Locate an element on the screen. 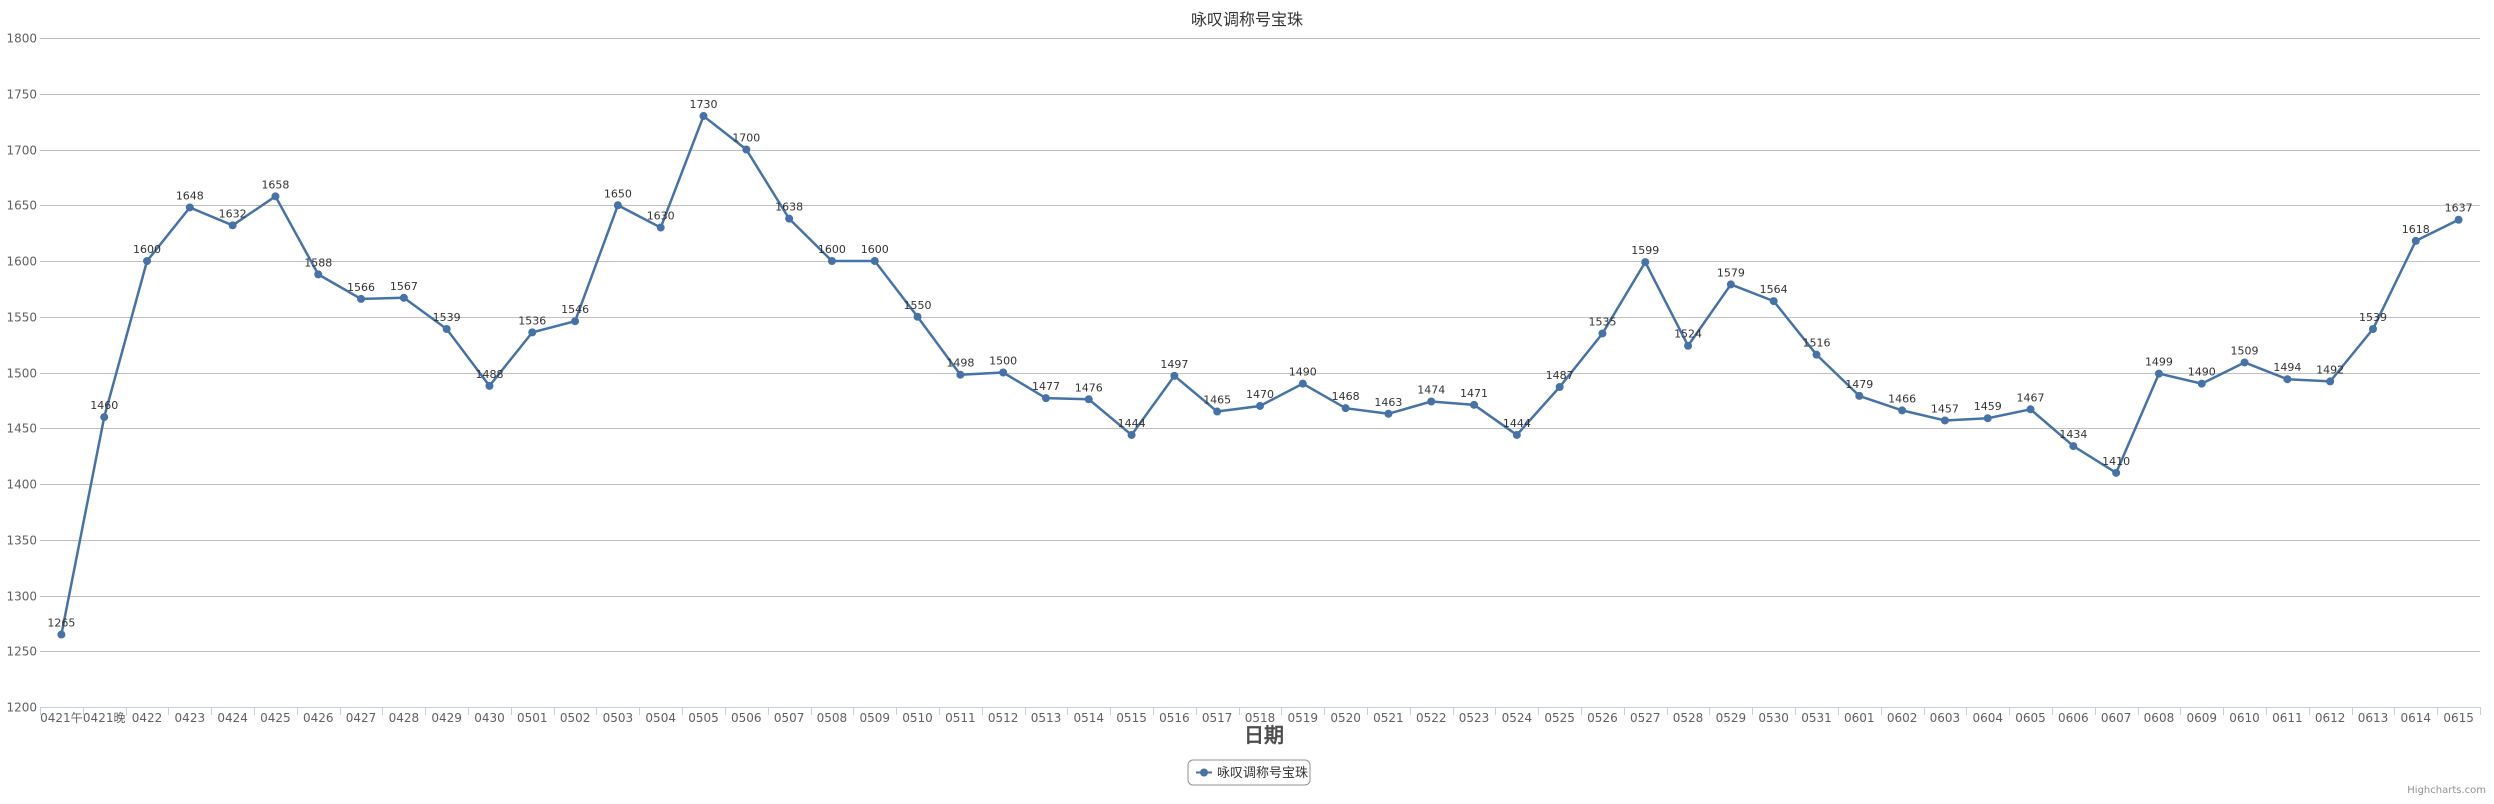  data-label: 1500 is located at coordinates (1003, 361).